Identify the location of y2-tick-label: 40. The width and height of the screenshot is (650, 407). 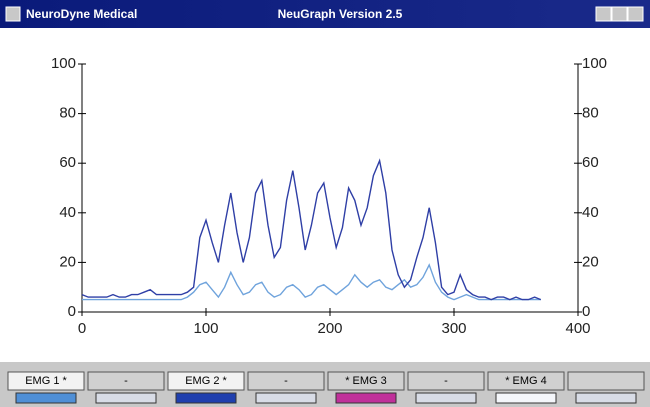
(590, 212).